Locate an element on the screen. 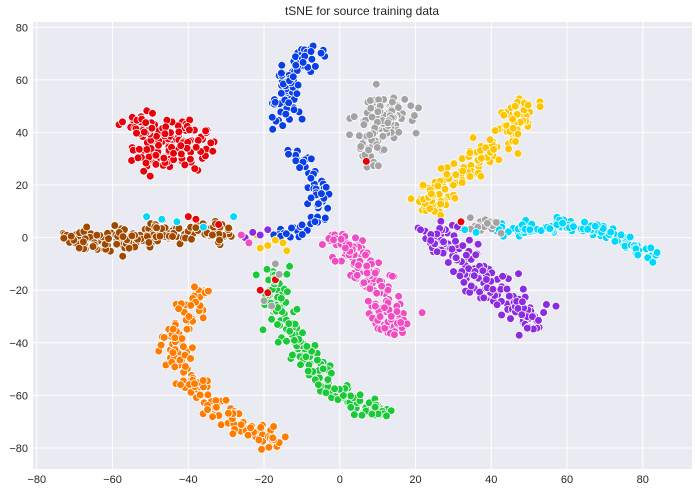 This screenshot has width=695, height=497. x-tick-label: −20 is located at coordinates (264, 480).